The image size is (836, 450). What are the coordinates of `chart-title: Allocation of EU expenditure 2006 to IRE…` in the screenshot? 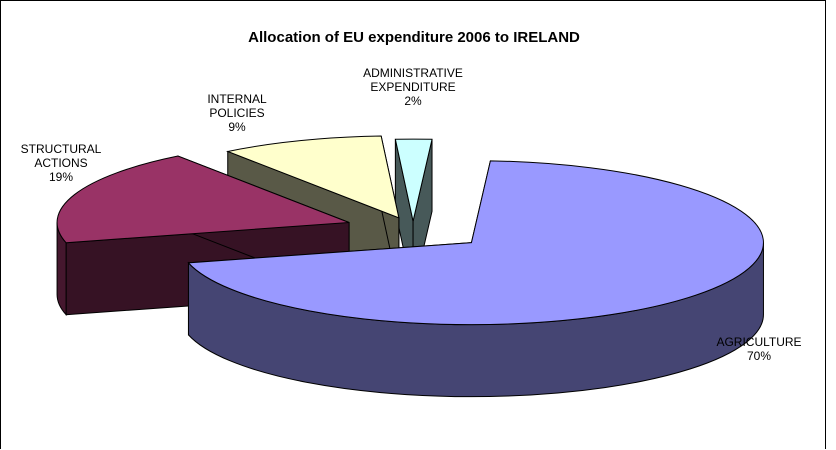 It's located at (414, 37).